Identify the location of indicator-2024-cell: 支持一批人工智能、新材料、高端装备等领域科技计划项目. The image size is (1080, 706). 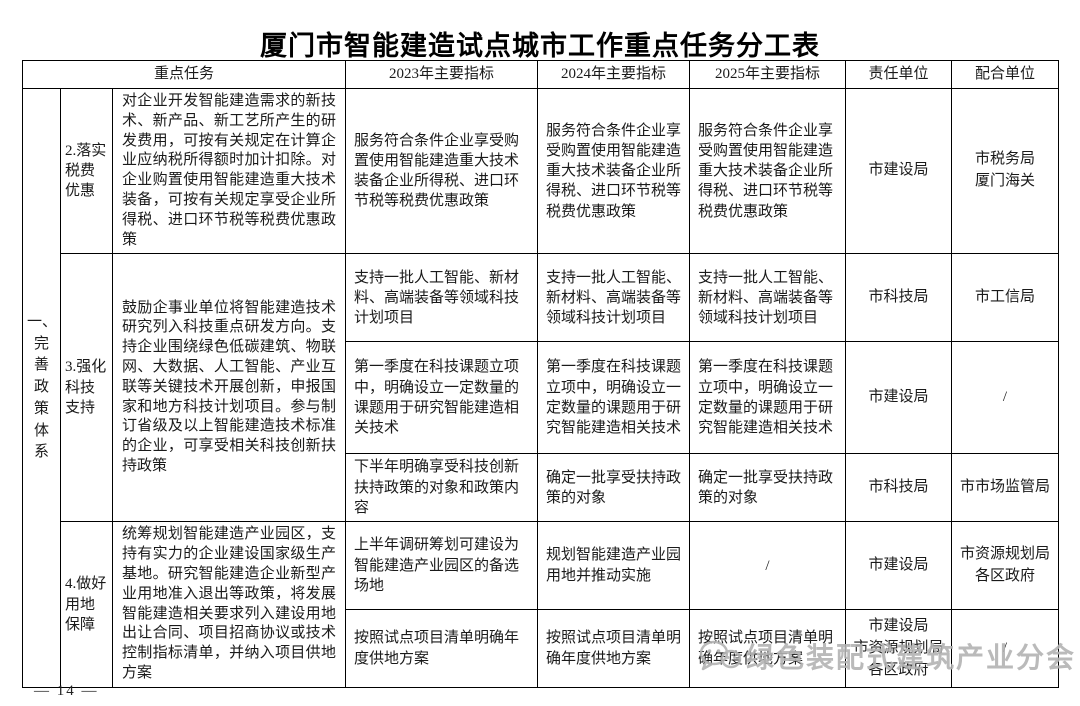
(613, 298).